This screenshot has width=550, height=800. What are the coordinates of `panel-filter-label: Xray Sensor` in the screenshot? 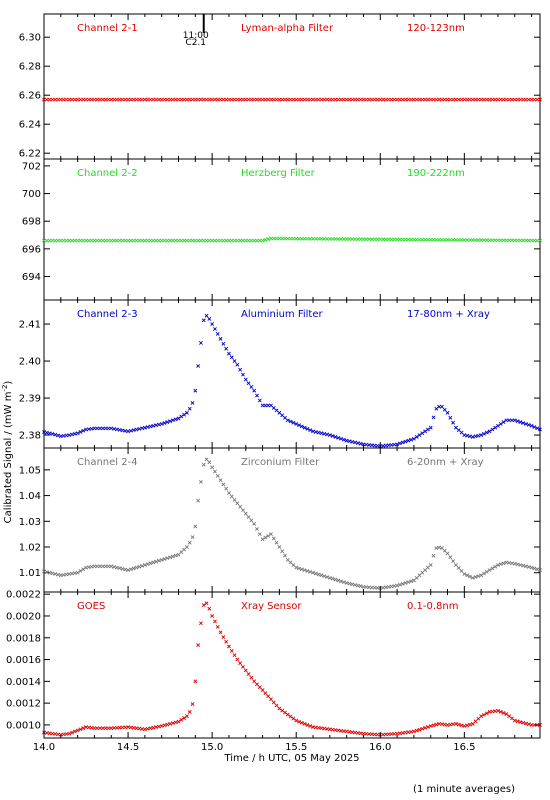 It's located at (271, 606).